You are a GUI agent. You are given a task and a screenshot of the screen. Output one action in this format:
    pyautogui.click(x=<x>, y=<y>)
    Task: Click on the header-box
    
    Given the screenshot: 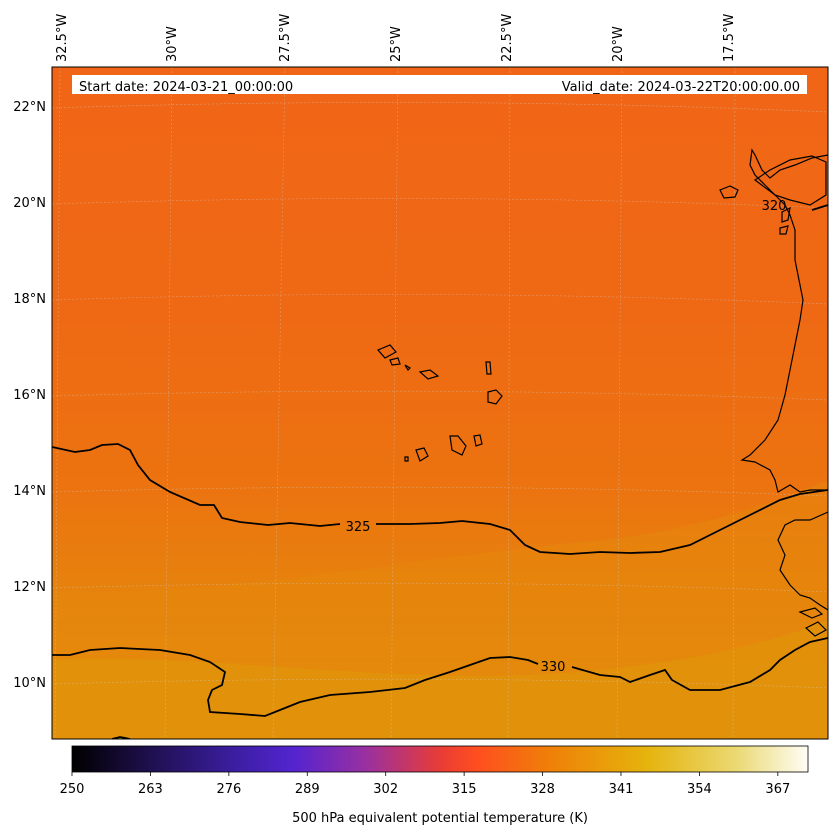 What is the action you would take?
    pyautogui.click(x=439, y=84)
    